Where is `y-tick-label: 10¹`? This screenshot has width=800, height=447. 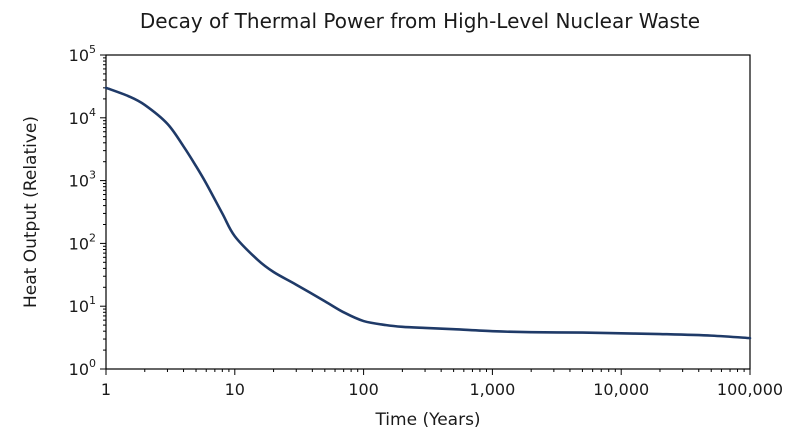 y-tick-label: 10¹ is located at coordinates (82, 305).